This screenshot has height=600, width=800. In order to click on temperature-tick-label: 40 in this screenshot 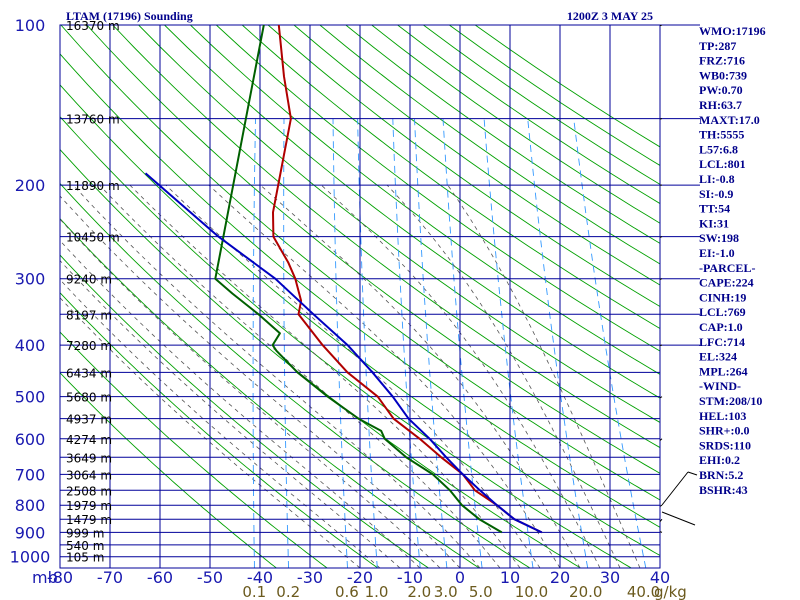, I will do `click(660, 577)`.